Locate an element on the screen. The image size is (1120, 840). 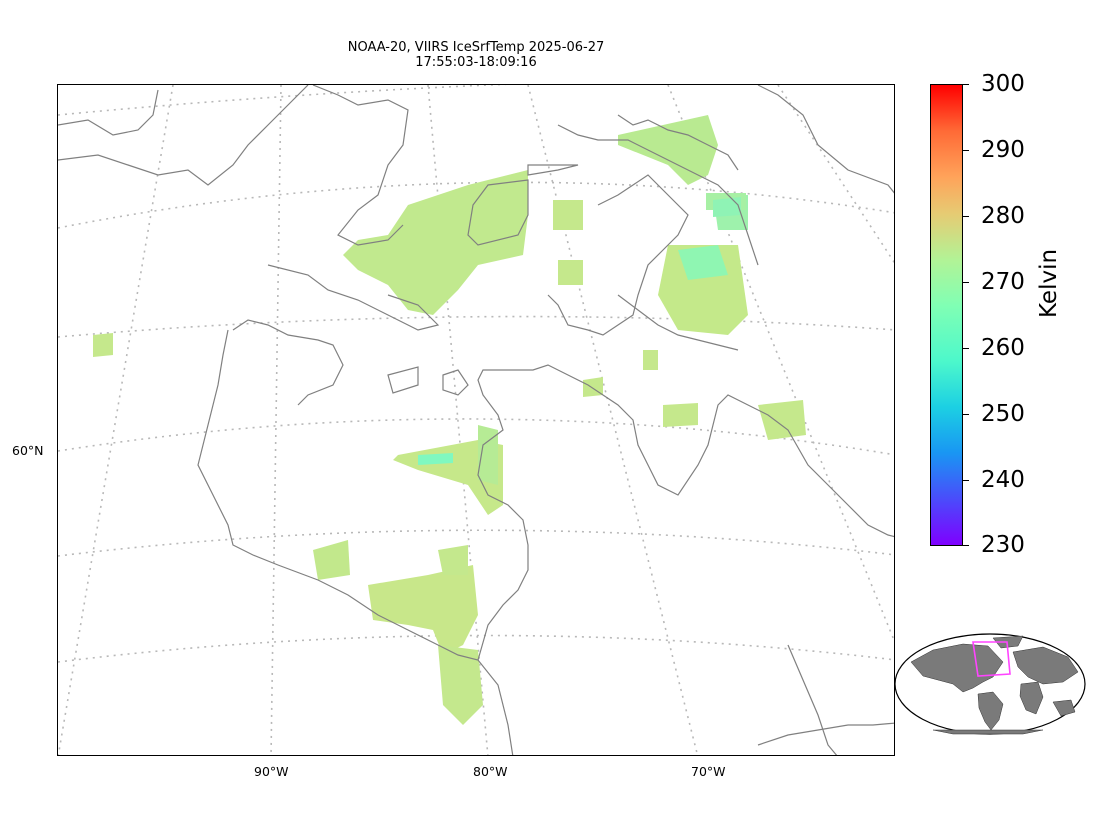
region-box is located at coordinates (991, 659).